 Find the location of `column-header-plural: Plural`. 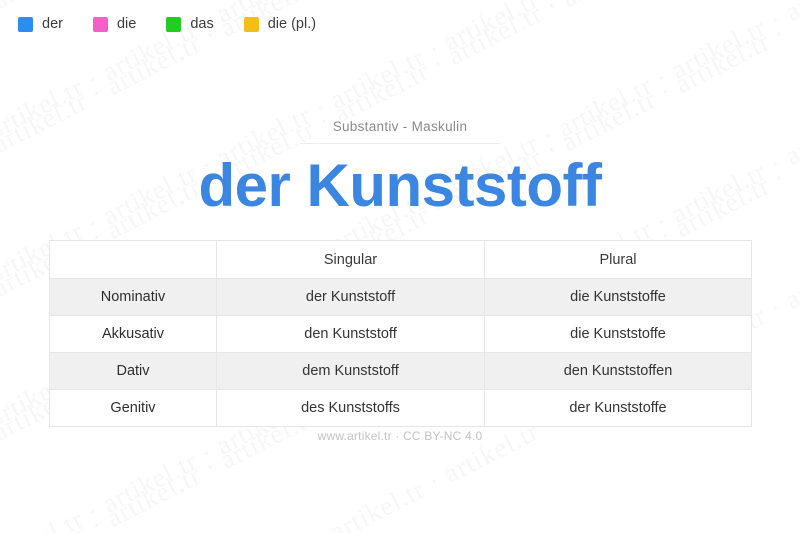

column-header-plural: Plural is located at coordinates (618, 259).